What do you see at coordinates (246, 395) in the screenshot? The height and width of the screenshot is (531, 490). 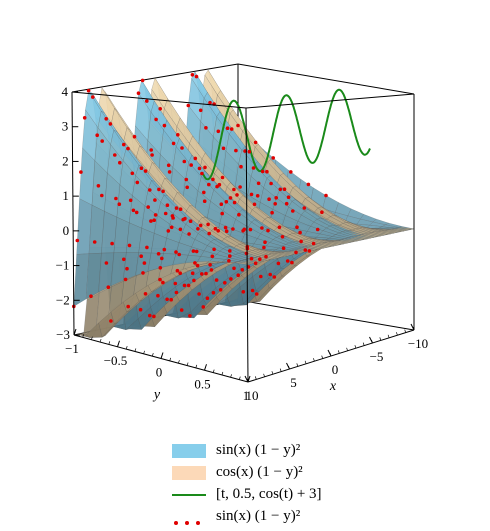 I see `y-tick-label: 1` at bounding box center [246, 395].